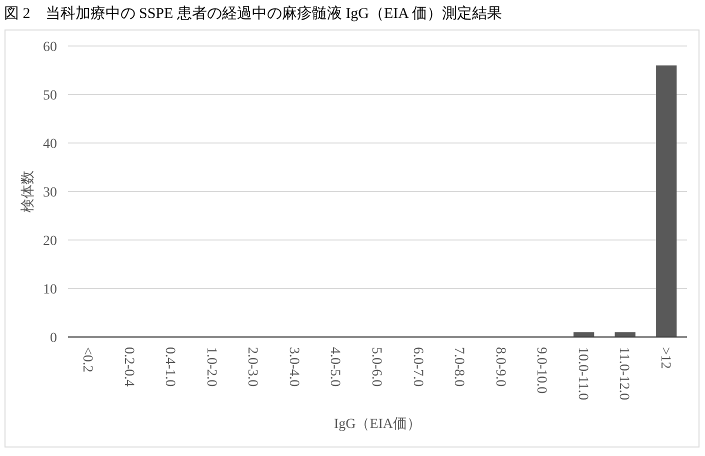 The height and width of the screenshot is (456, 705). I want to click on y-tick-label: 0, so click(53, 338).